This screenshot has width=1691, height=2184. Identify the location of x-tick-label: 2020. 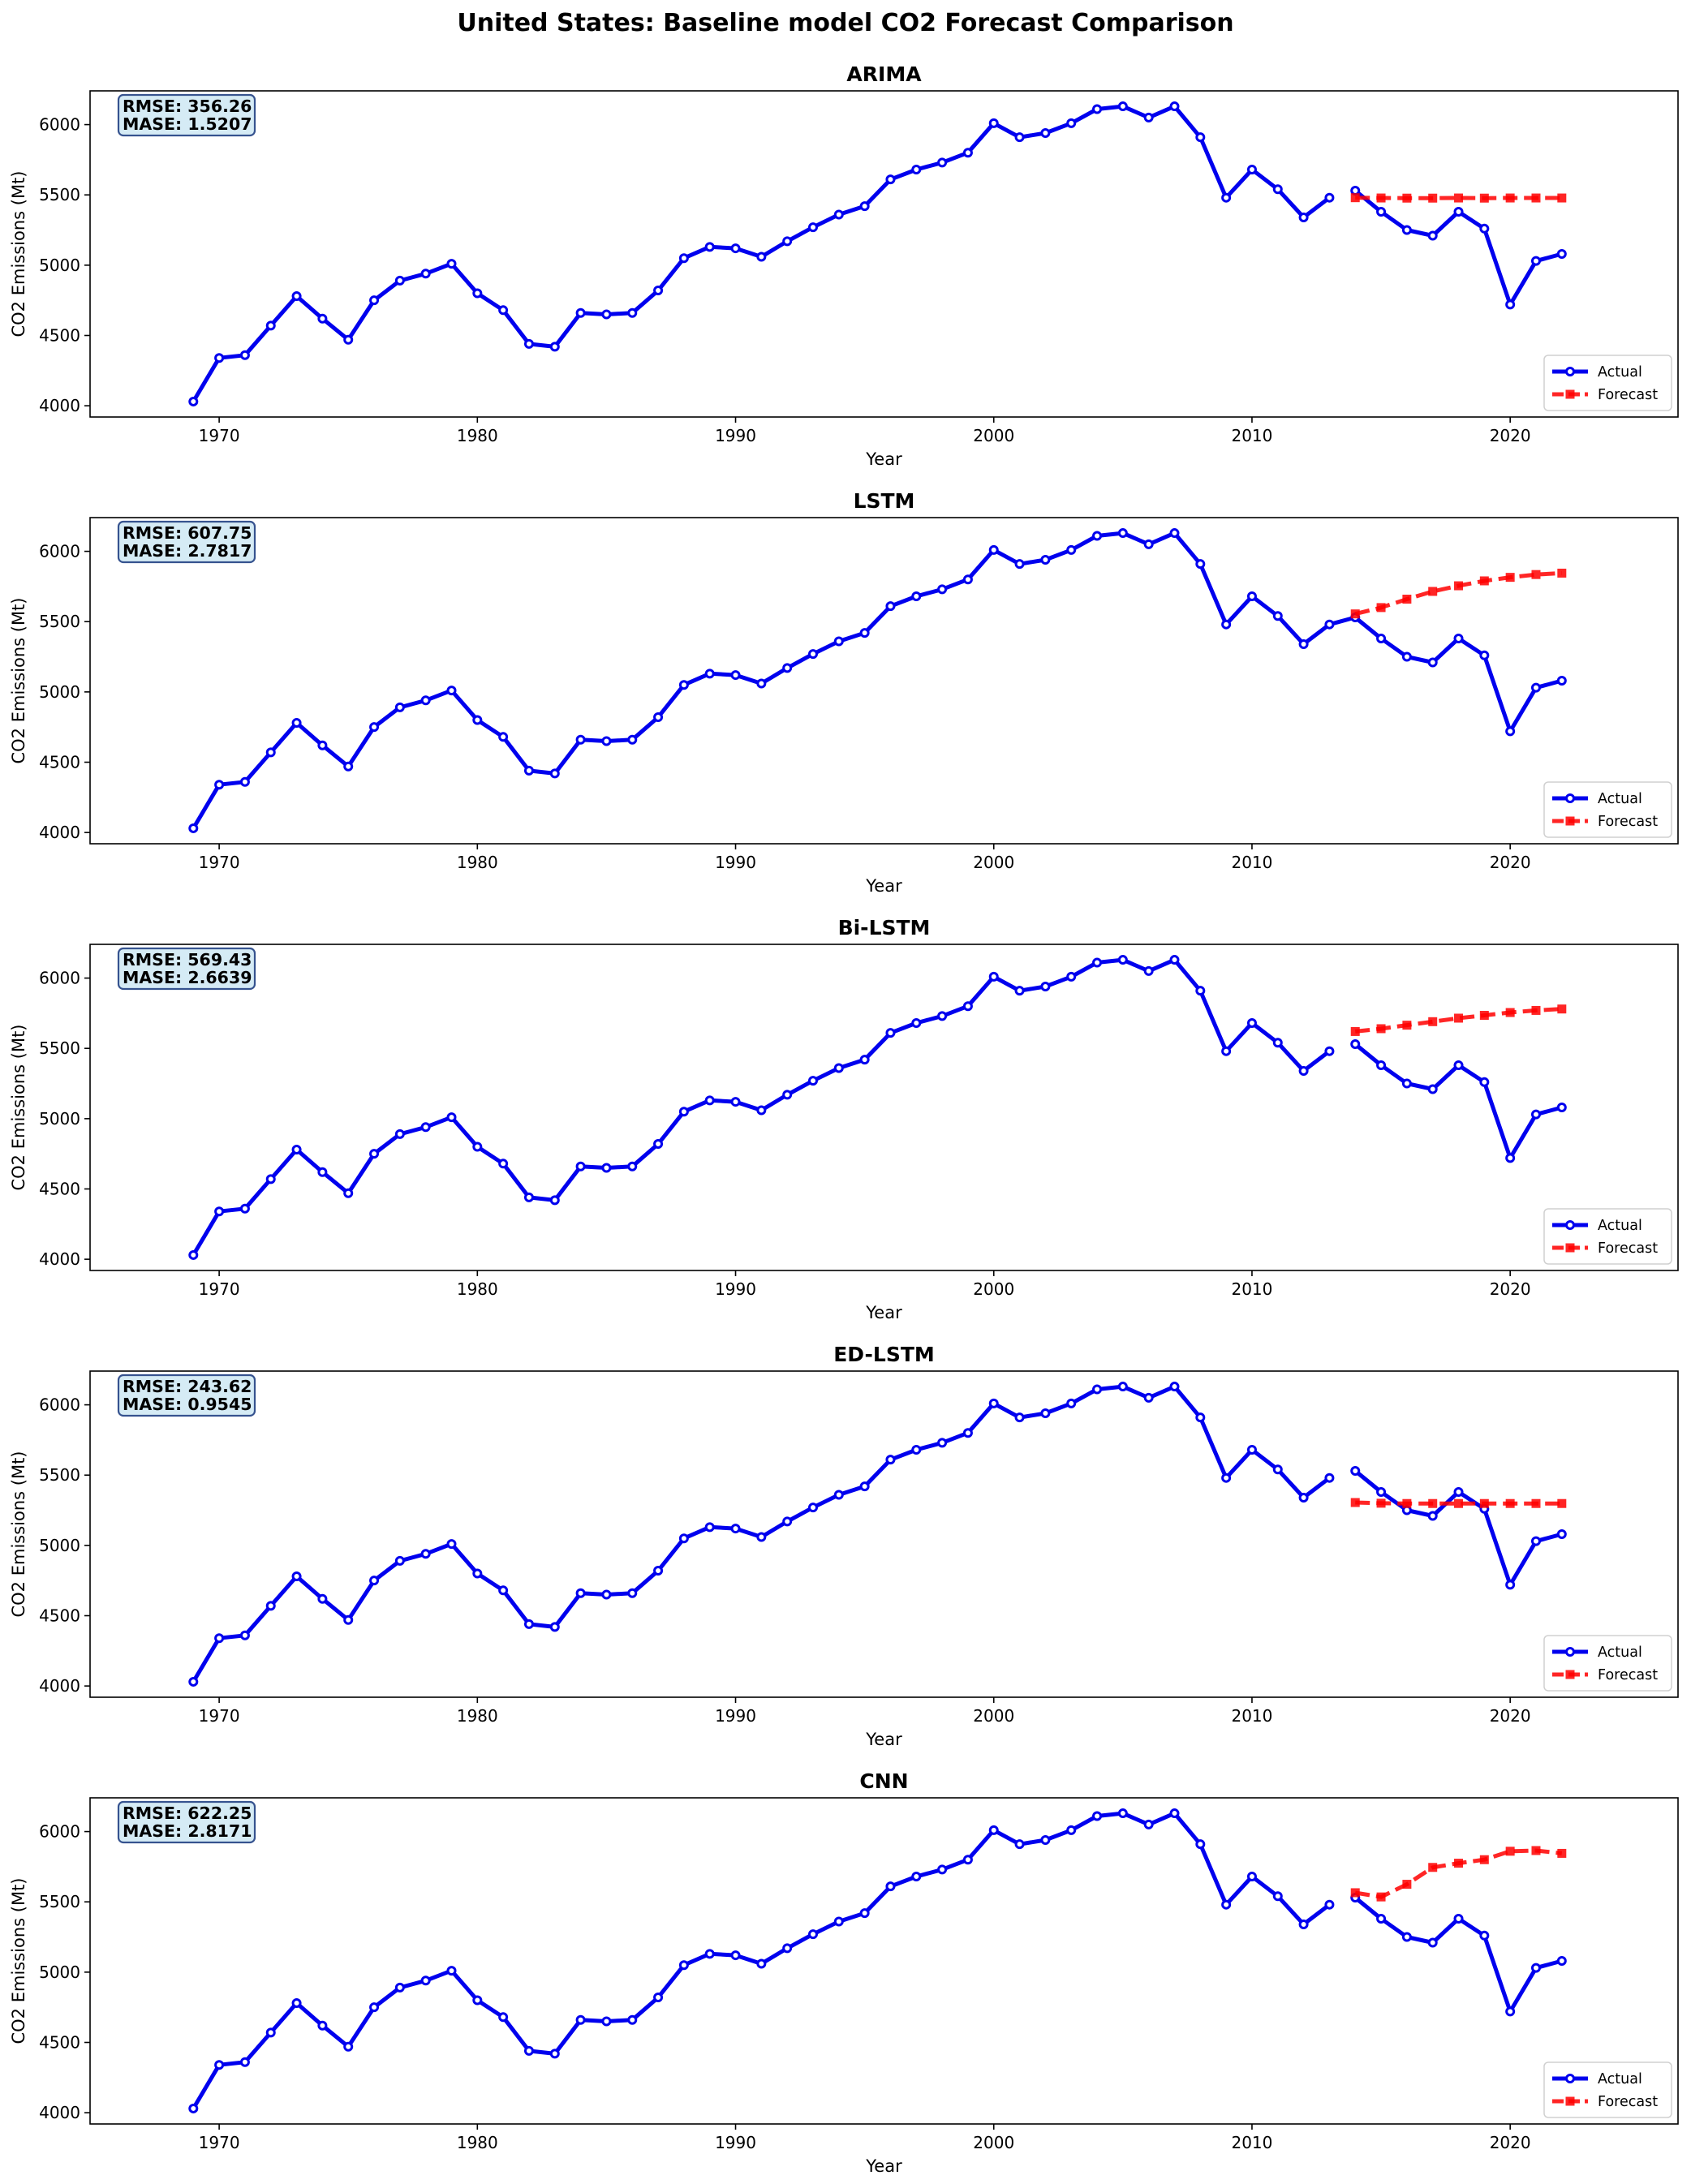
(1510, 1289).